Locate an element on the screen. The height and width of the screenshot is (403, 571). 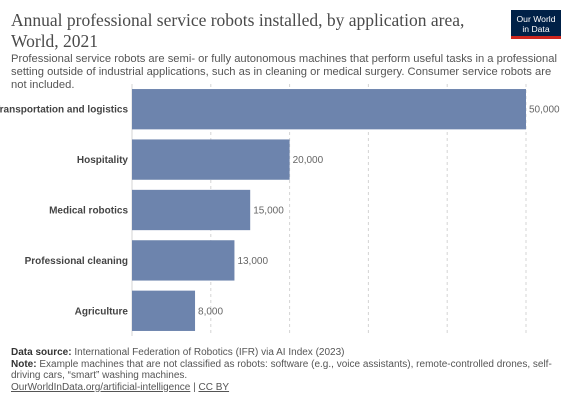
owid-logo: Our World in Data is located at coordinates (536, 24).